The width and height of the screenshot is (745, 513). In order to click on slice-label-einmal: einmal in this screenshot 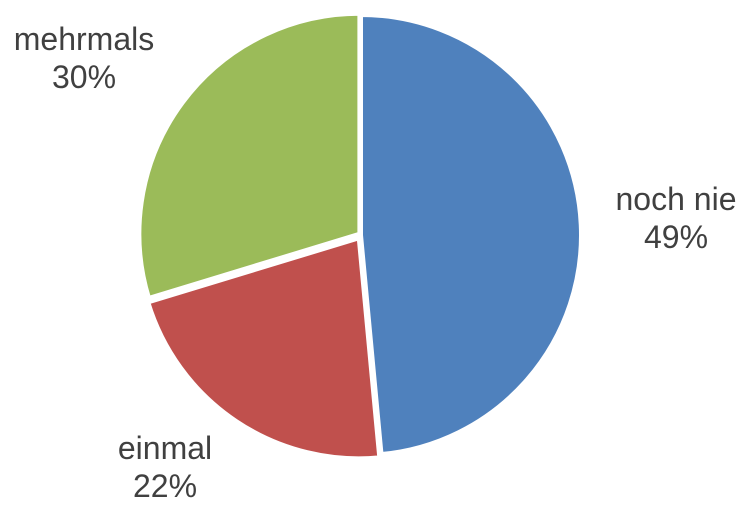, I will do `click(165, 448)`.